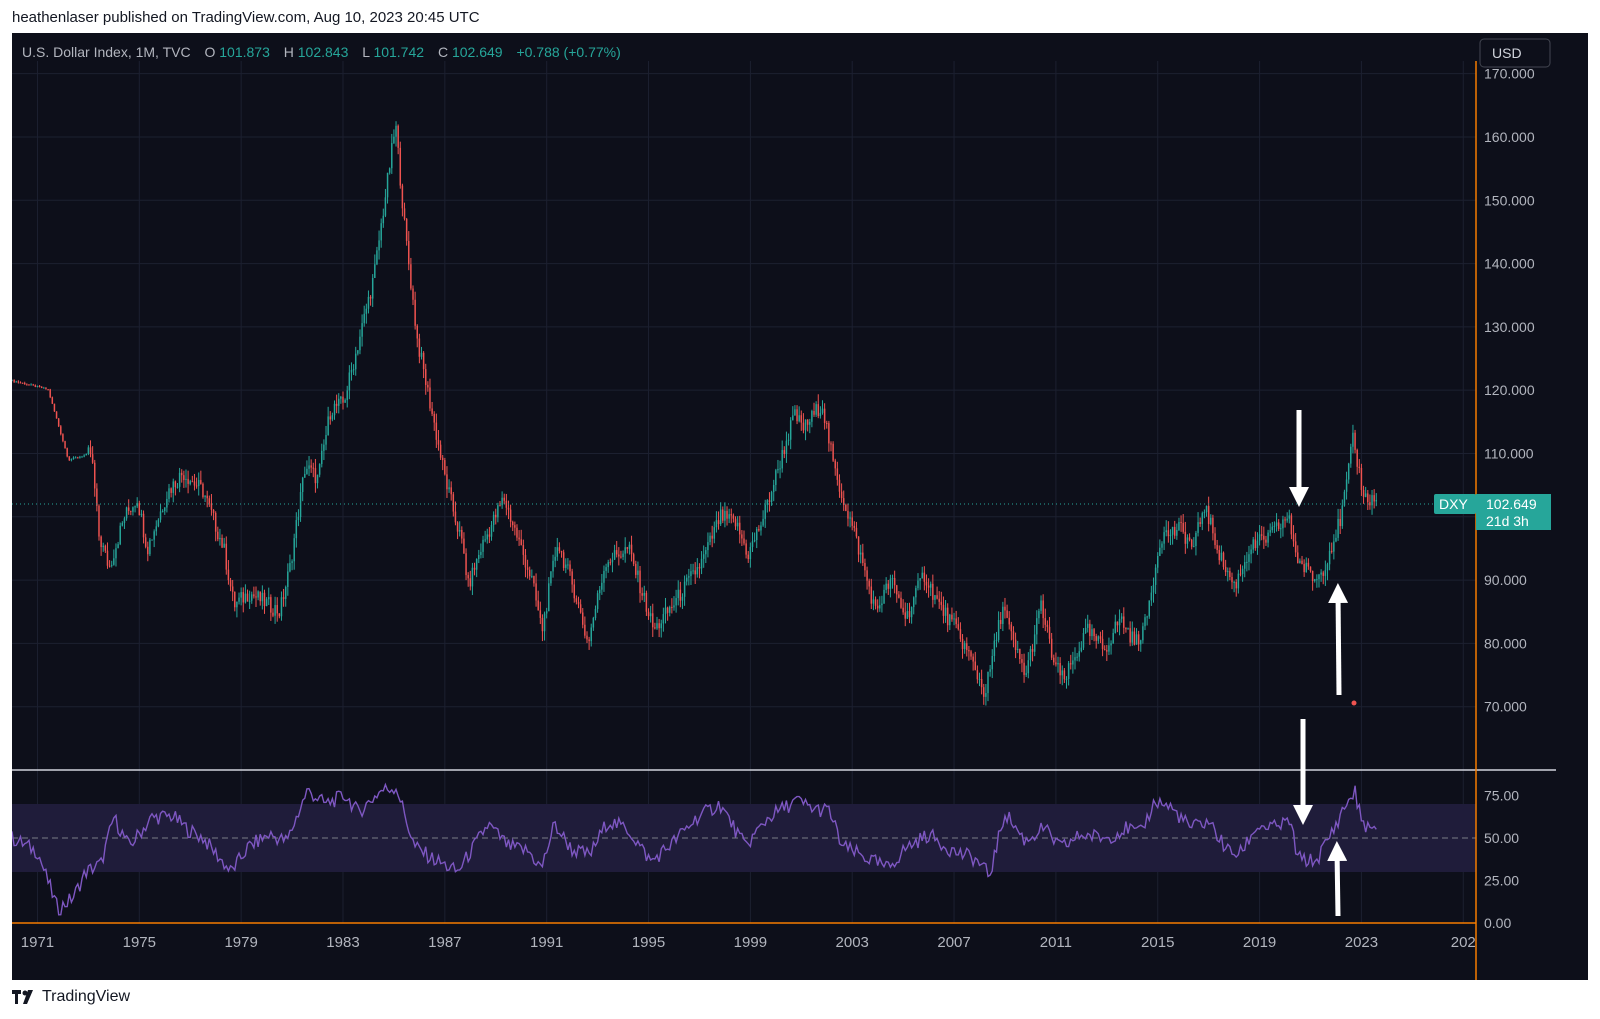  What do you see at coordinates (240, 942) in the screenshot?
I see `time-tick-label: 1979` at bounding box center [240, 942].